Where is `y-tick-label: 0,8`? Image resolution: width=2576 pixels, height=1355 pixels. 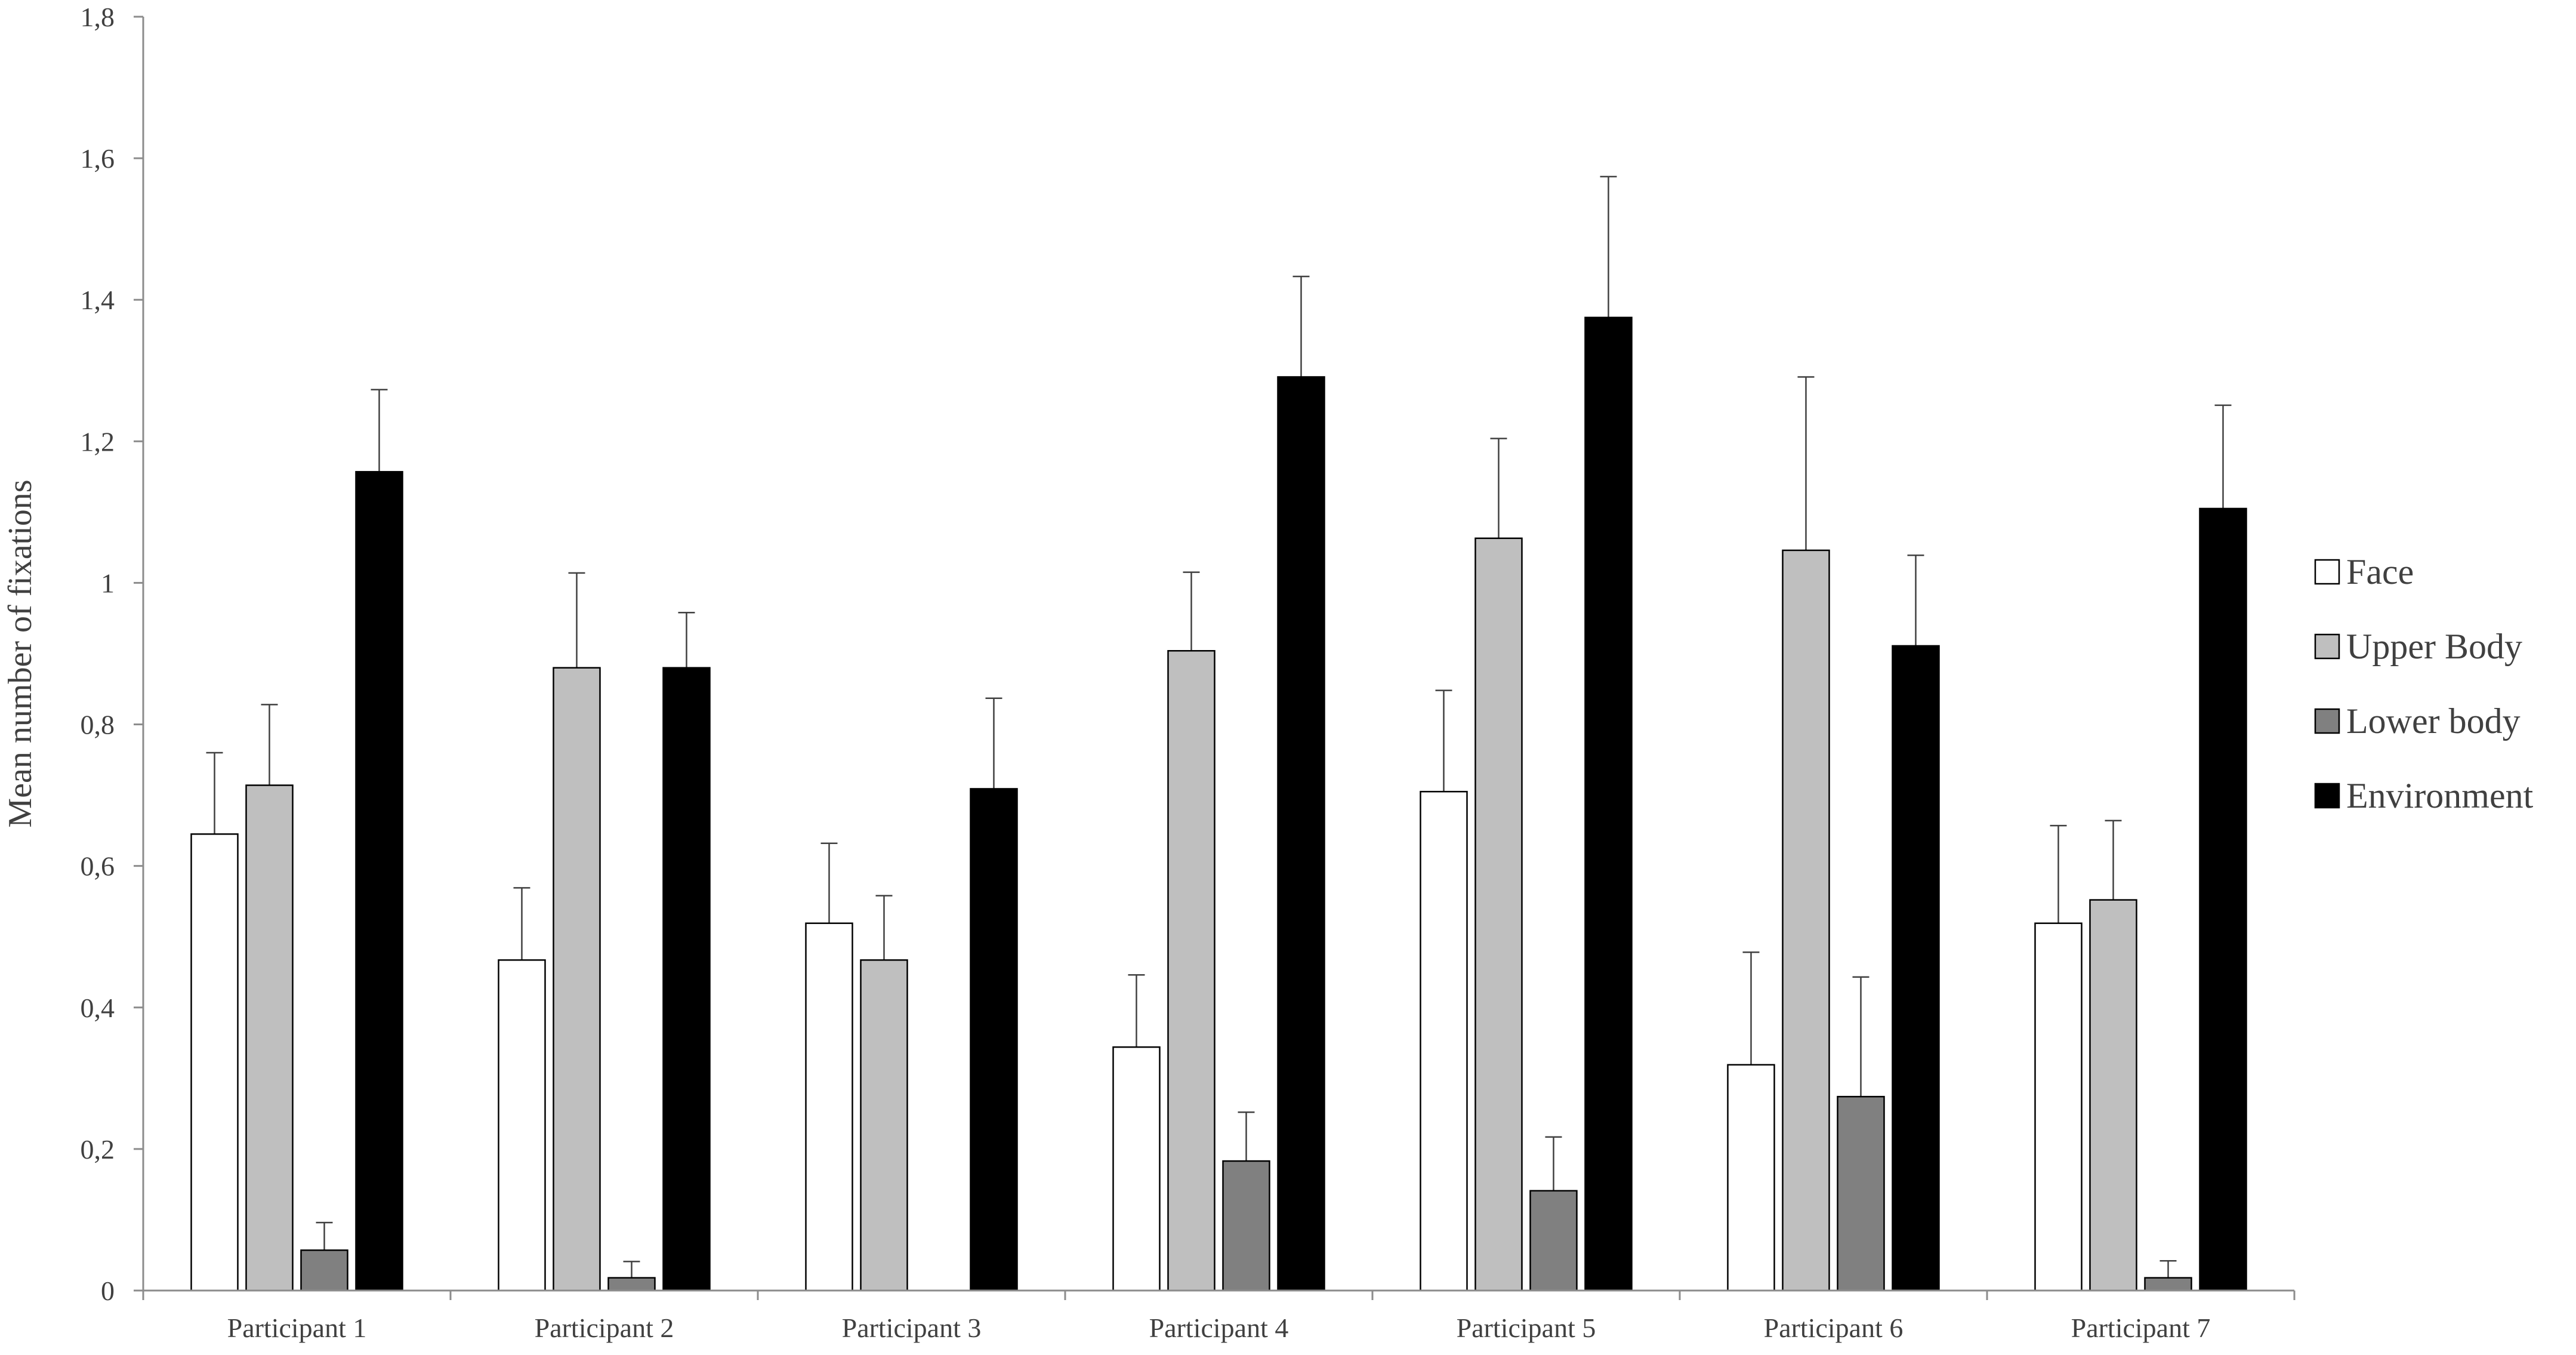
y-tick-label: 0,8 is located at coordinates (98, 725).